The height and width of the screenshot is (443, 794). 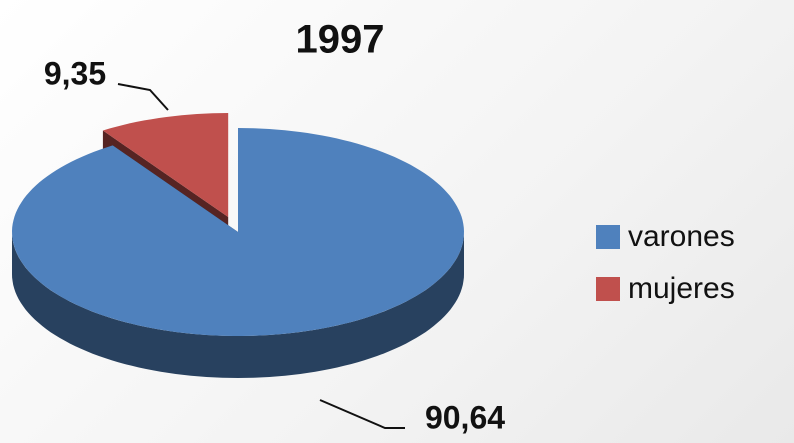 I want to click on slice, so click(x=165, y=165).